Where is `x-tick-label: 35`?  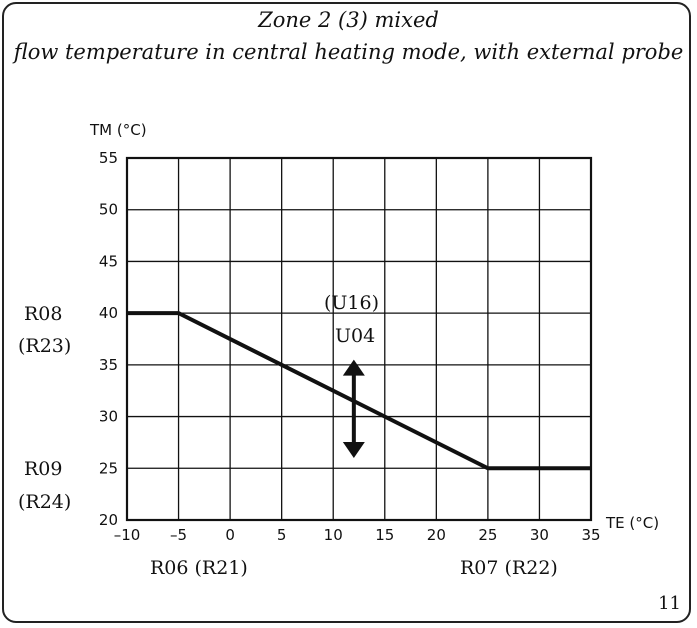 x-tick-label: 35 is located at coordinates (590, 535).